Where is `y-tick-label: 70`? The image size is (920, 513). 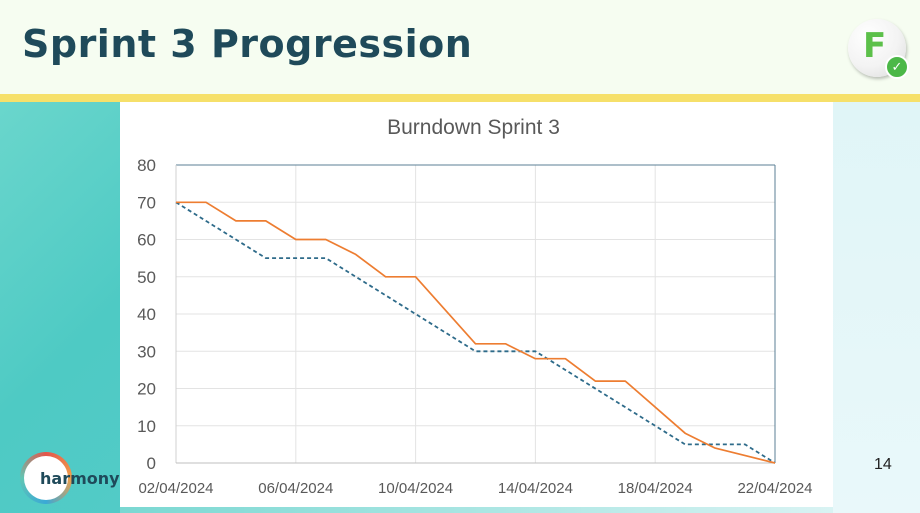 y-tick-label: 70 is located at coordinates (146, 202).